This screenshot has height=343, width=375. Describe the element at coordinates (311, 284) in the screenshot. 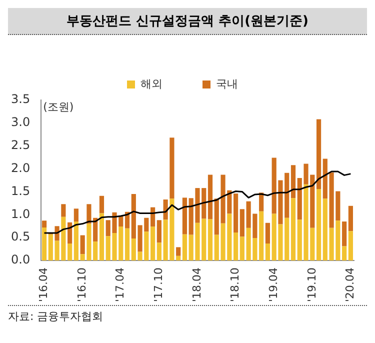

I see `x-tick-label: '19.10` at that location.